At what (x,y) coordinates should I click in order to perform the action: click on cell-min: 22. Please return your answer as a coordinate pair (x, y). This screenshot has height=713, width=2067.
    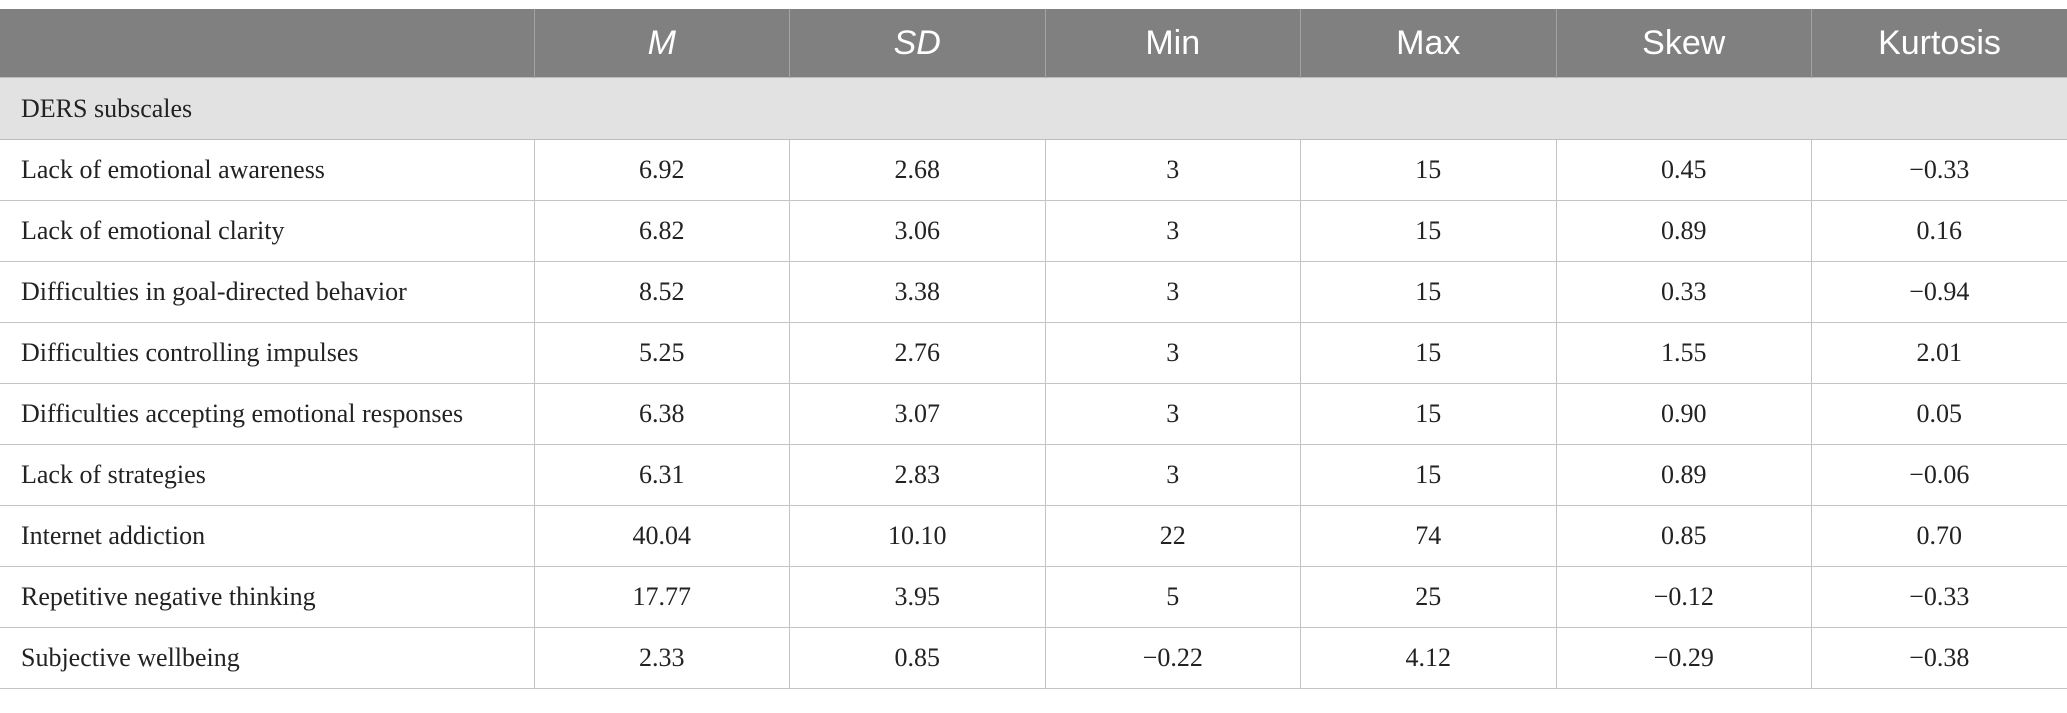
    Looking at the image, I should click on (1173, 536).